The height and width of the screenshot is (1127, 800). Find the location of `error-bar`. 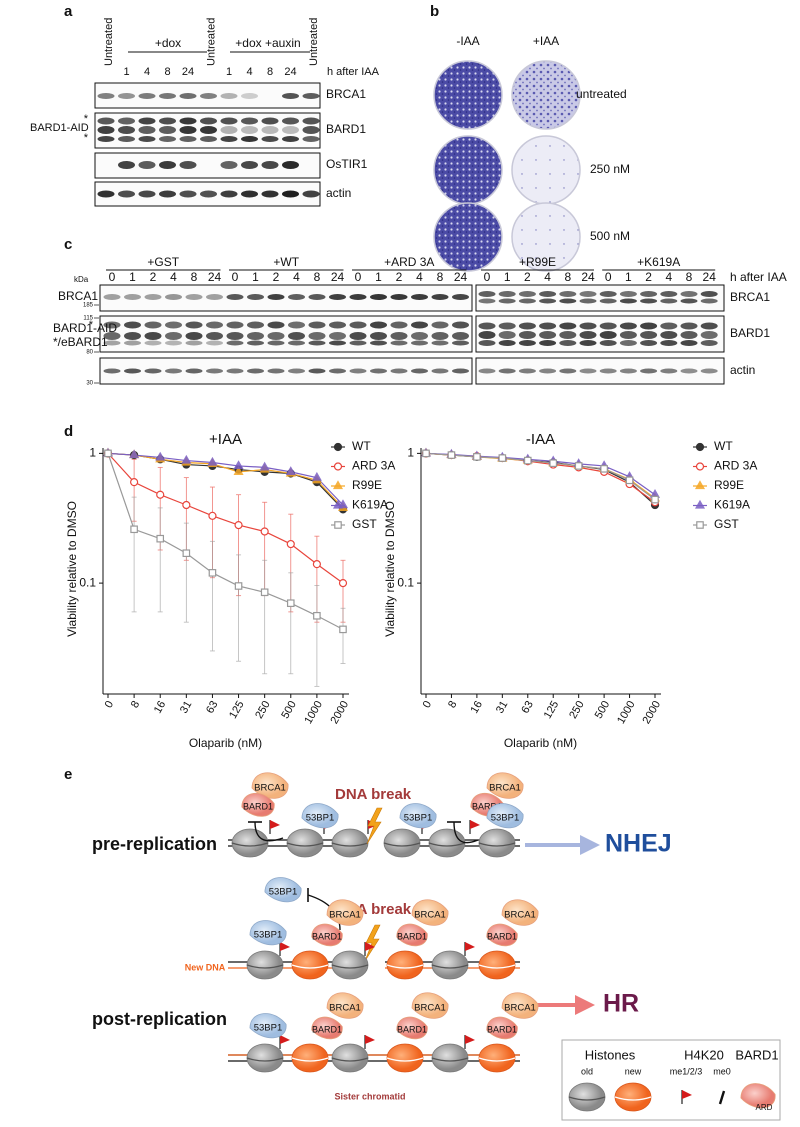

error-bar is located at coordinates (265, 617).